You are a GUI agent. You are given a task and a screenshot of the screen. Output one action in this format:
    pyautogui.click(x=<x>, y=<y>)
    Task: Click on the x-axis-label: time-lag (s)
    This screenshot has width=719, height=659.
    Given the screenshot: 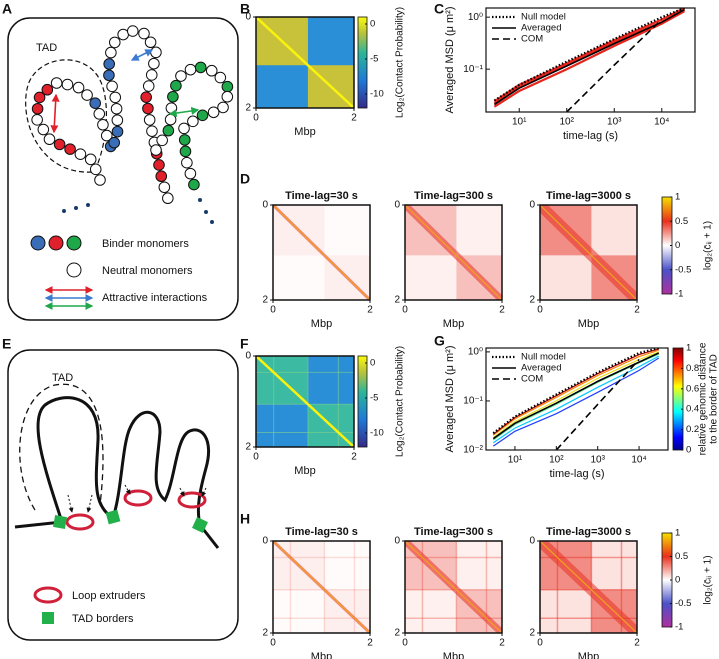 What is the action you would take?
    pyautogui.click(x=590, y=136)
    